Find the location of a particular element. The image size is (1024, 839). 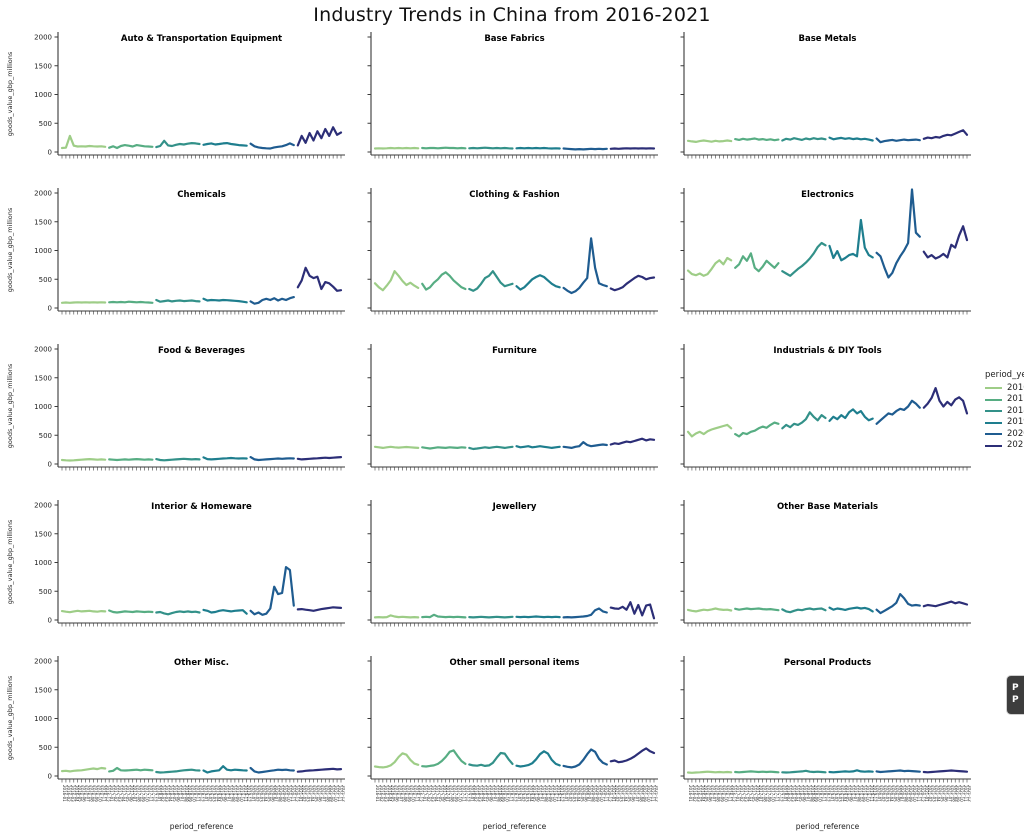

overlay-badge: P P is located at coordinates (1015, 695).